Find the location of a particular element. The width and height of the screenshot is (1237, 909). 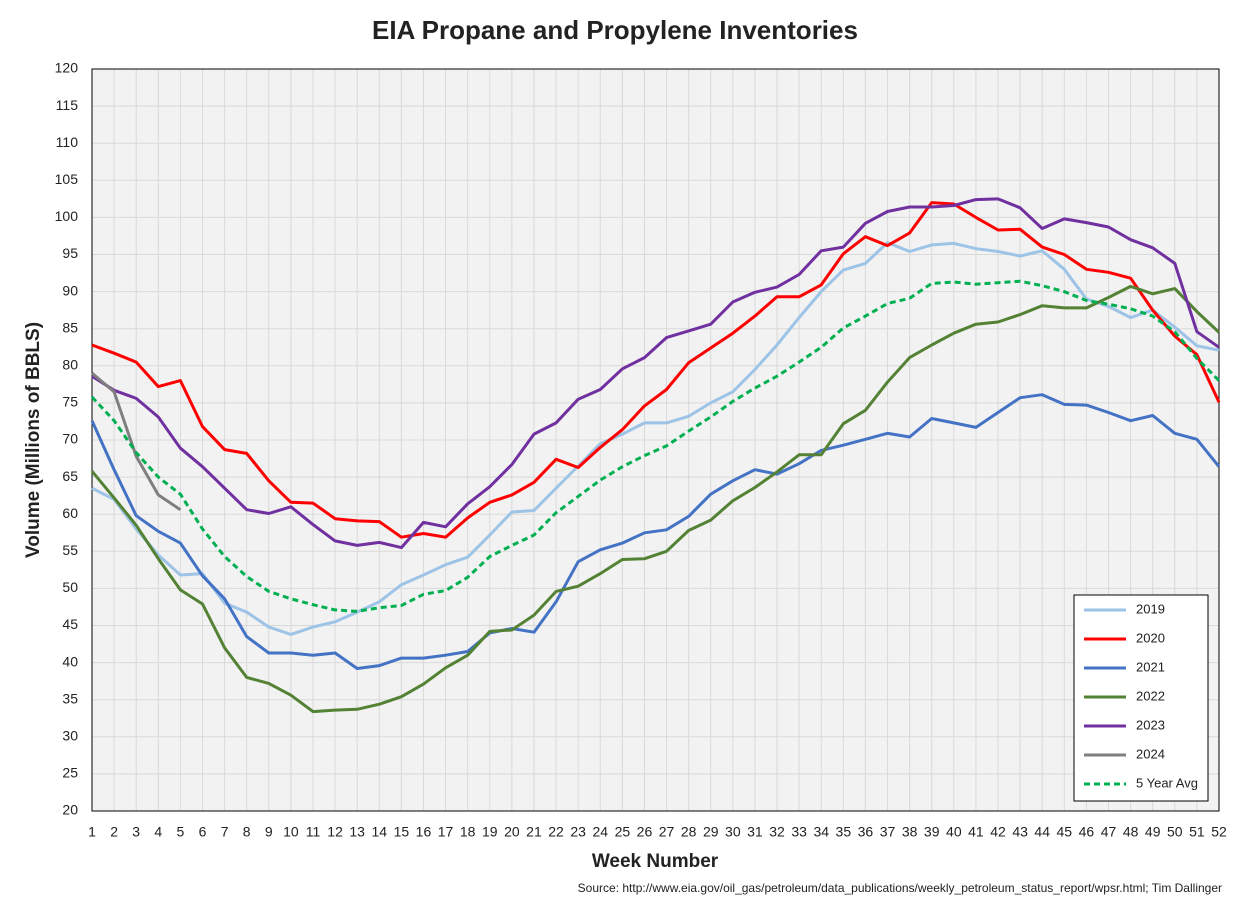

y-tick-label: 65 is located at coordinates (70, 476).